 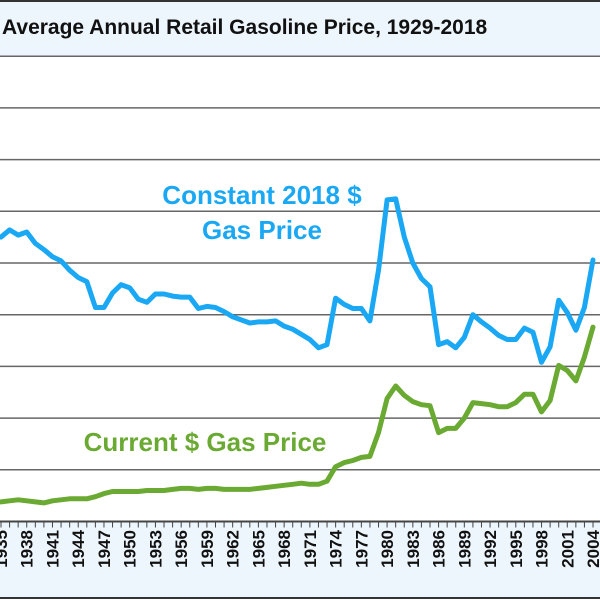 I want to click on x-tick-label: 1989, so click(x=464, y=549).